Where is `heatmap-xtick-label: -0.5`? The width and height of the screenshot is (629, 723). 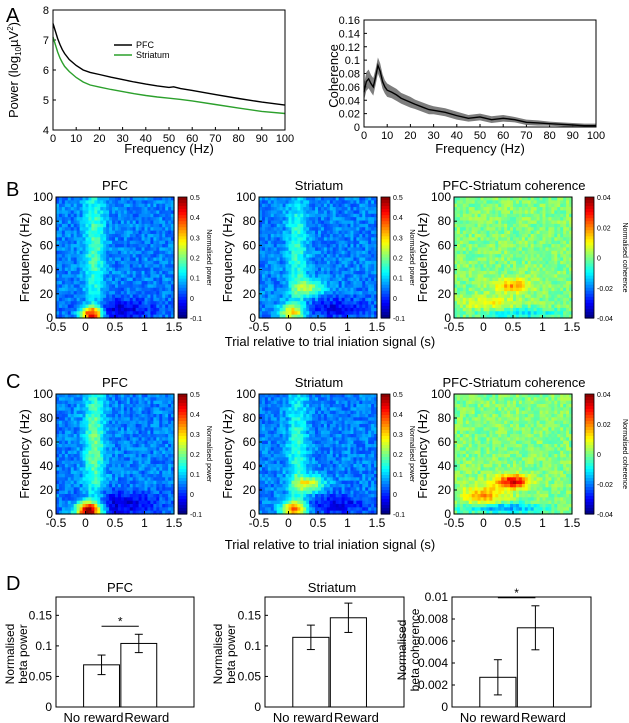
heatmap-xtick-label: -0.5 is located at coordinates (259, 327).